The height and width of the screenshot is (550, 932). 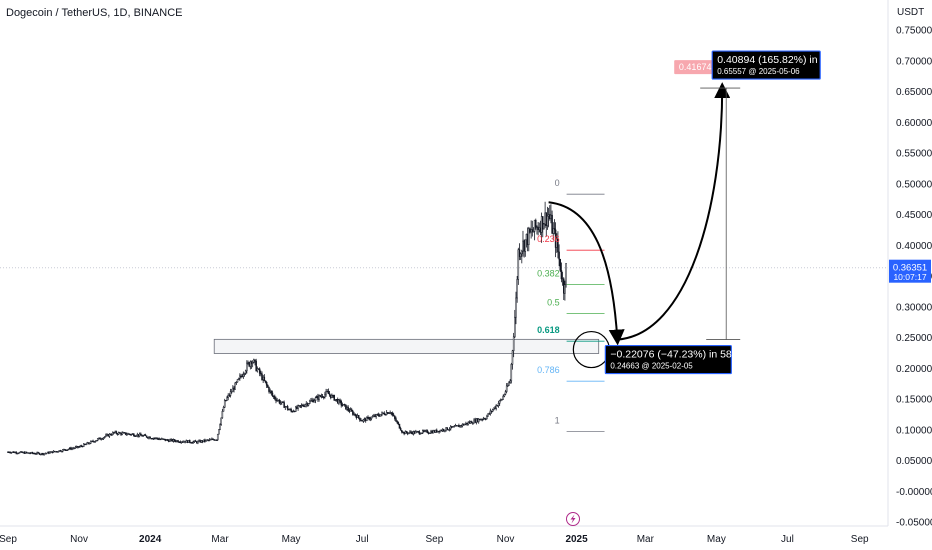 What do you see at coordinates (860, 539) in the screenshot?
I see `x-tick-label: Sep` at bounding box center [860, 539].